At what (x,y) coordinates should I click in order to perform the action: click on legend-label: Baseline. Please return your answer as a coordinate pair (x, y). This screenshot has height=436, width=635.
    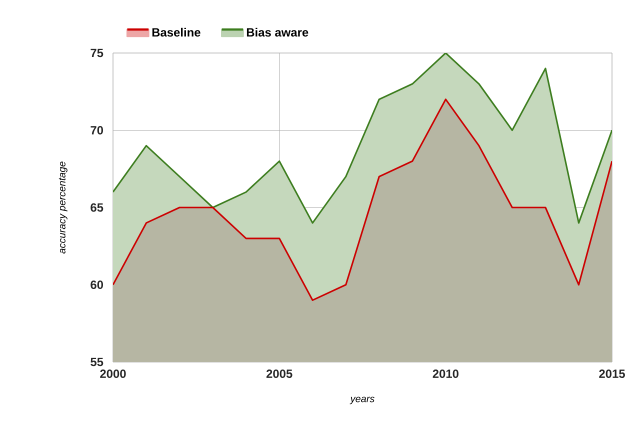
    Looking at the image, I should click on (176, 32).